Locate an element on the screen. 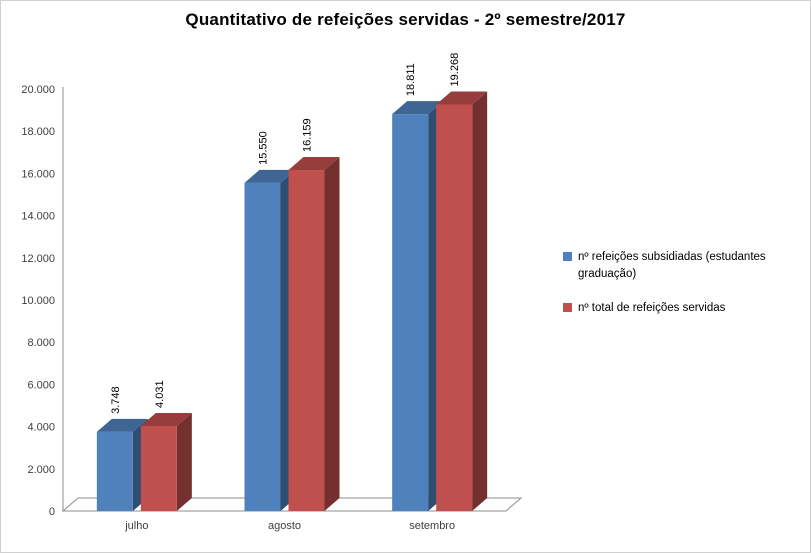  bar-value-label: 19.268 is located at coordinates (455, 70).